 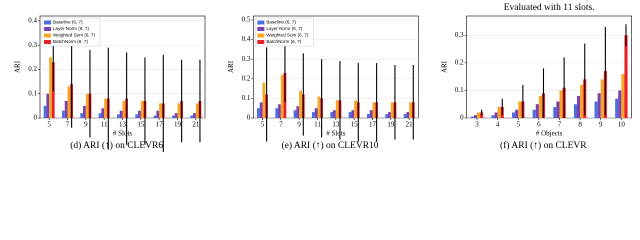 I want to click on legend-label: Baseline (6, 7), so click(x=281, y=22).